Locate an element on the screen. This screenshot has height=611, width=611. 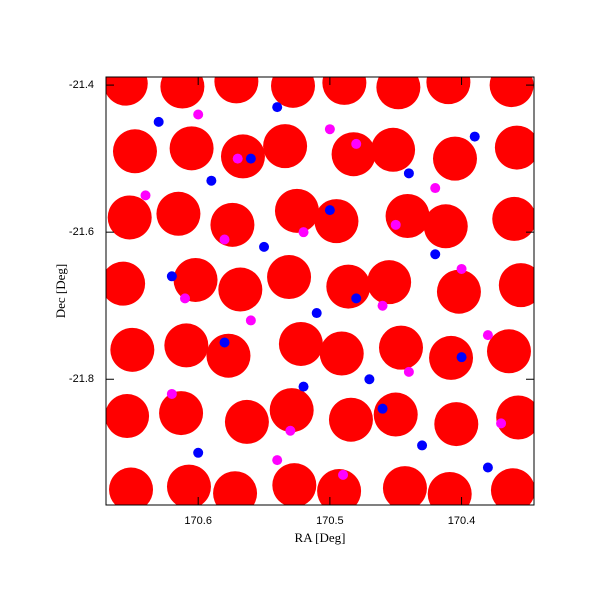
x-tick-label: 170.4 is located at coordinates (462, 521).